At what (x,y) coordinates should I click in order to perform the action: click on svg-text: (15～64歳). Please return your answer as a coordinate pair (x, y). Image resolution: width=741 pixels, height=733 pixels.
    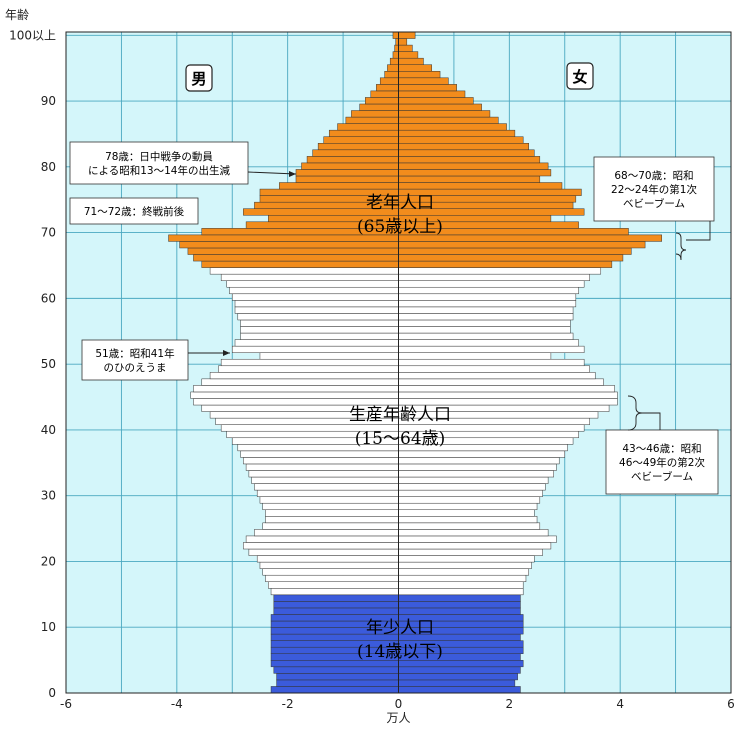
    Looking at the image, I should click on (400, 439).